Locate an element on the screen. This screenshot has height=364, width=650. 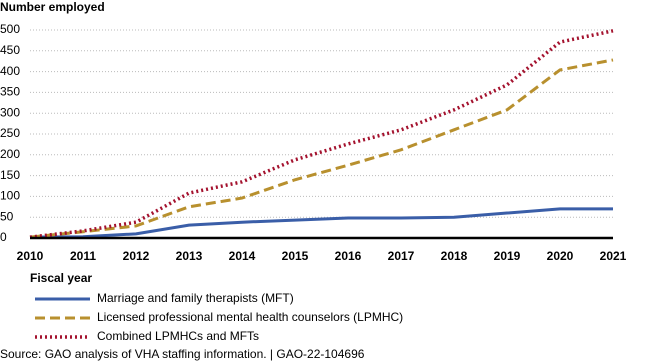
series-line is located at coordinates (321, 223).